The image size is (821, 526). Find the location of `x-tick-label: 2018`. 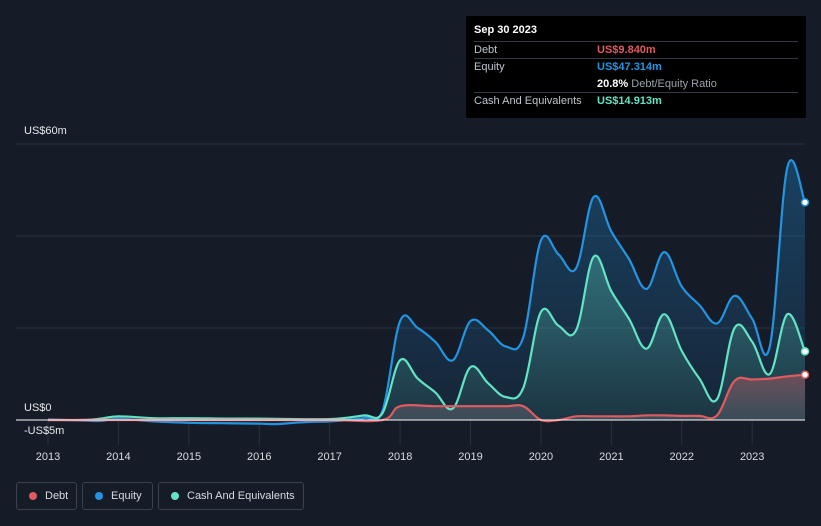

x-tick-label: 2018 is located at coordinates (400, 457).